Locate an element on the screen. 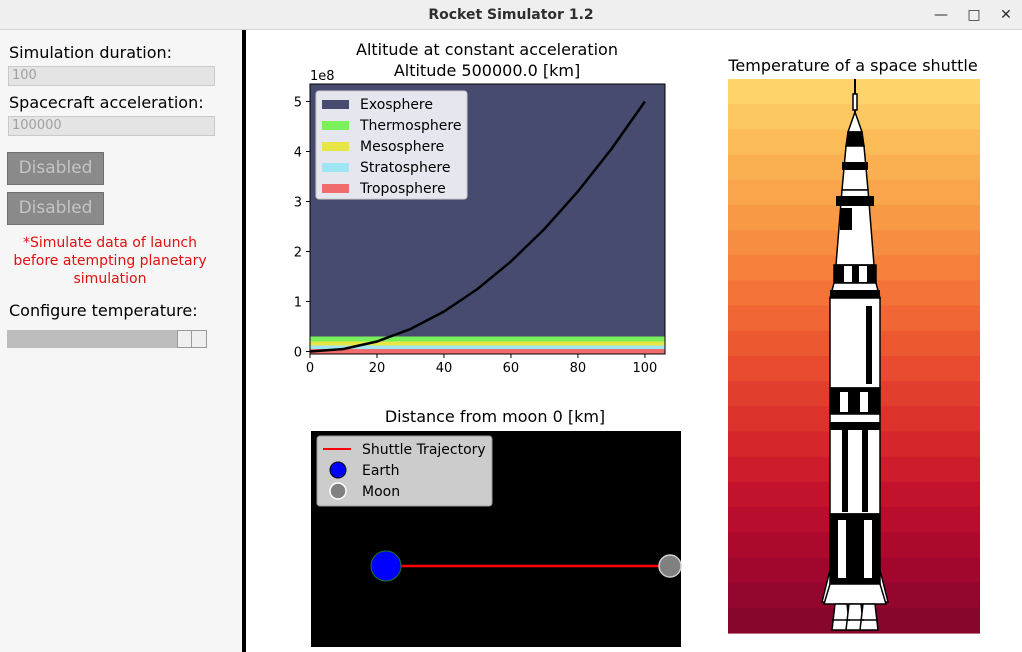 This screenshot has height=652, width=1022. maximize-button: □ is located at coordinates (974, 15).